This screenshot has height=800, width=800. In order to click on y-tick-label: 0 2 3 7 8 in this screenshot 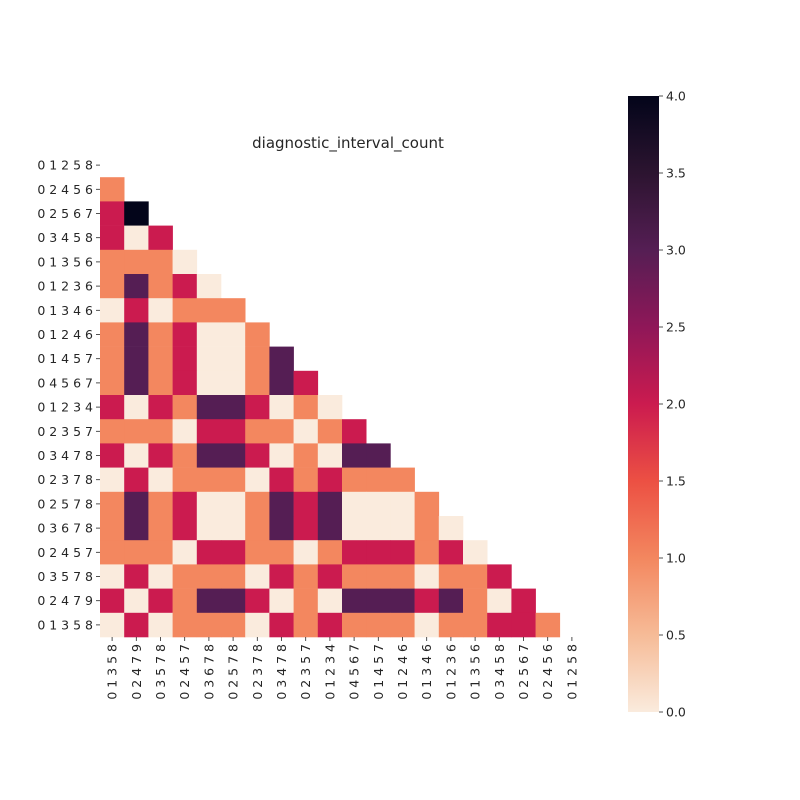, I will do `click(65, 479)`.